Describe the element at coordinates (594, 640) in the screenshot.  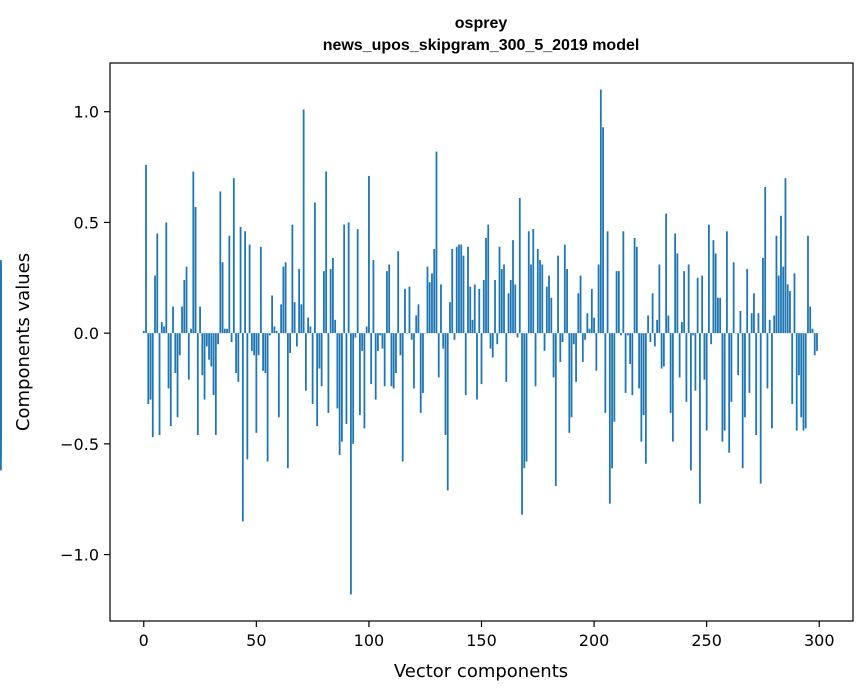
I see `x-tick-label: 200` at that location.